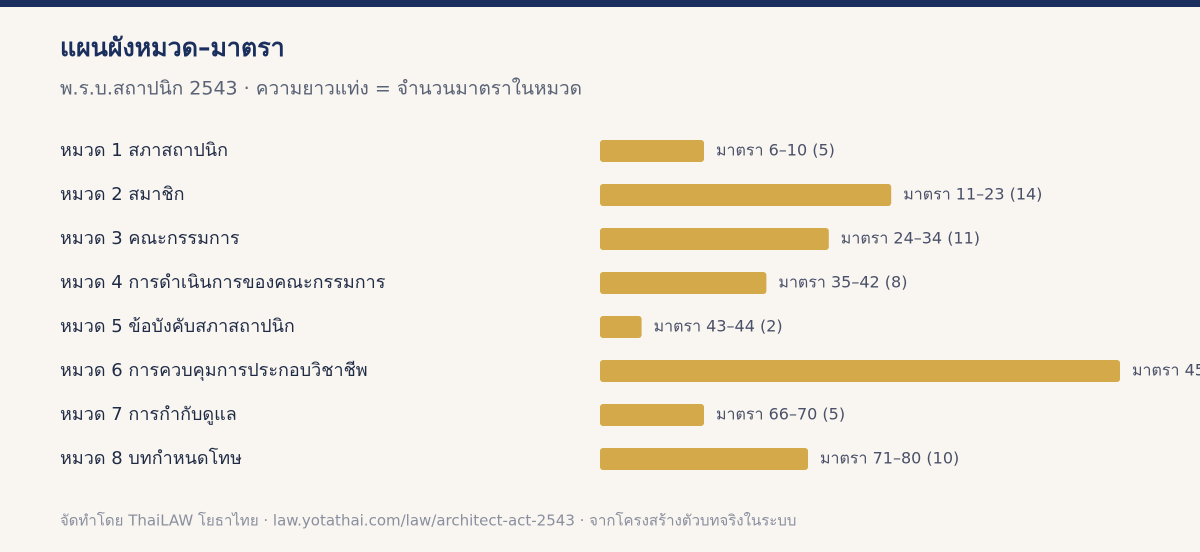 The width and height of the screenshot is (1200, 552). What do you see at coordinates (214, 370) in the screenshot?
I see `category-label: หมวด 6 การควบคุมการประกอบวิชาชีพ` at bounding box center [214, 370].